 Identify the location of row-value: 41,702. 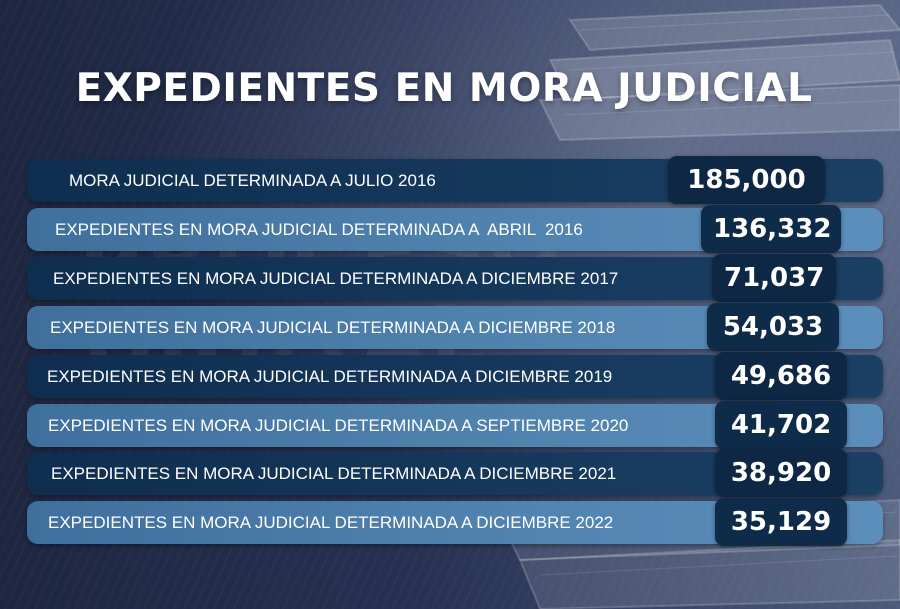
(781, 425).